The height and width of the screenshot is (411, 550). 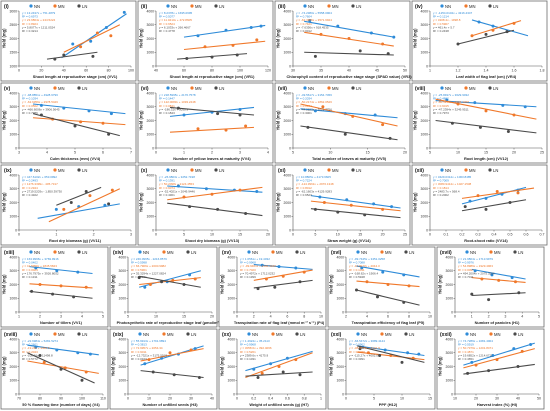 What do you see at coordinates (430, 235) in the screenshot?
I see `x-tick-label: 0` at bounding box center [430, 235].